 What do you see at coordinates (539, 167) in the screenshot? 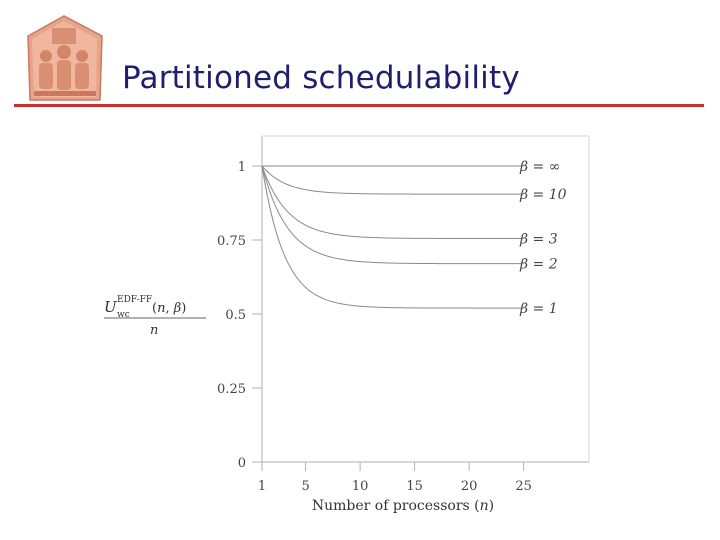
I see `series-label: β = ∞` at bounding box center [539, 167].